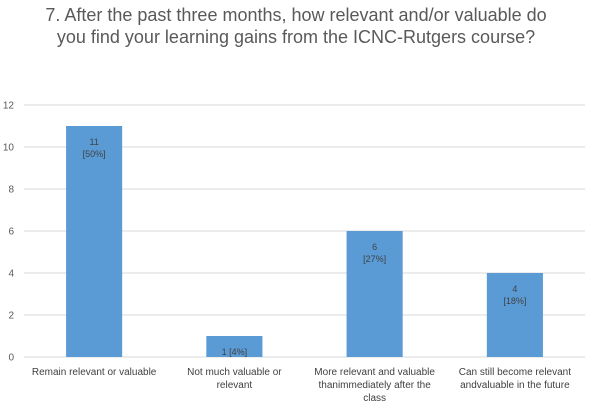  I want to click on x-tick-label: class, so click(374, 398).